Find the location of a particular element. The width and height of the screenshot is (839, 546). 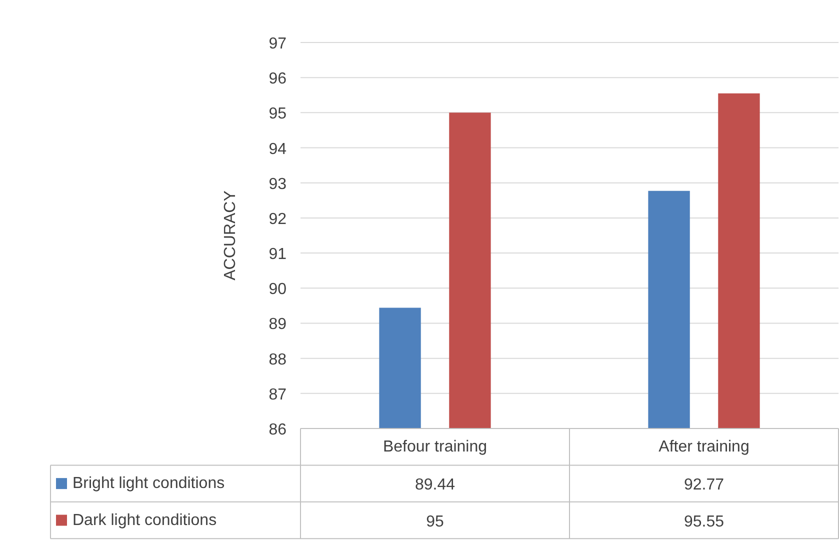

y-tick-label: 86 is located at coordinates (277, 430).